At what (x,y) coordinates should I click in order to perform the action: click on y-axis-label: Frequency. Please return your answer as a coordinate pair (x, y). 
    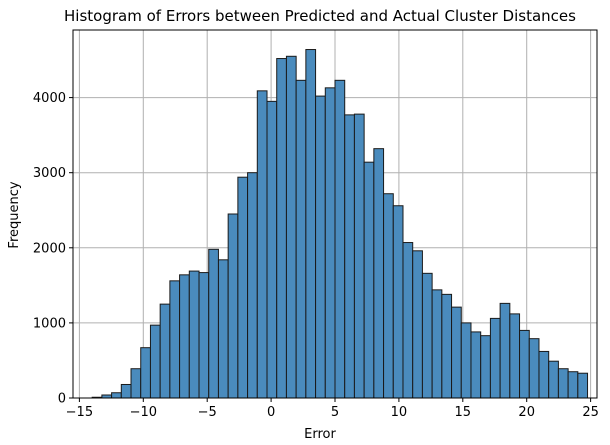
    Looking at the image, I should click on (14, 214).